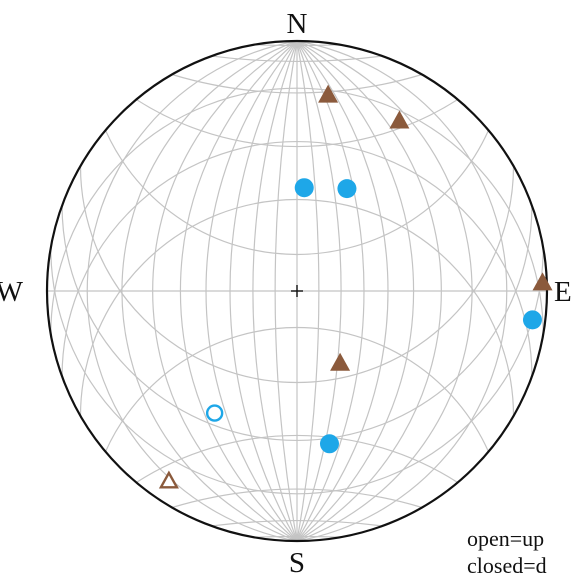  What do you see at coordinates (563, 292) in the screenshot?
I see `east-label: E` at bounding box center [563, 292].